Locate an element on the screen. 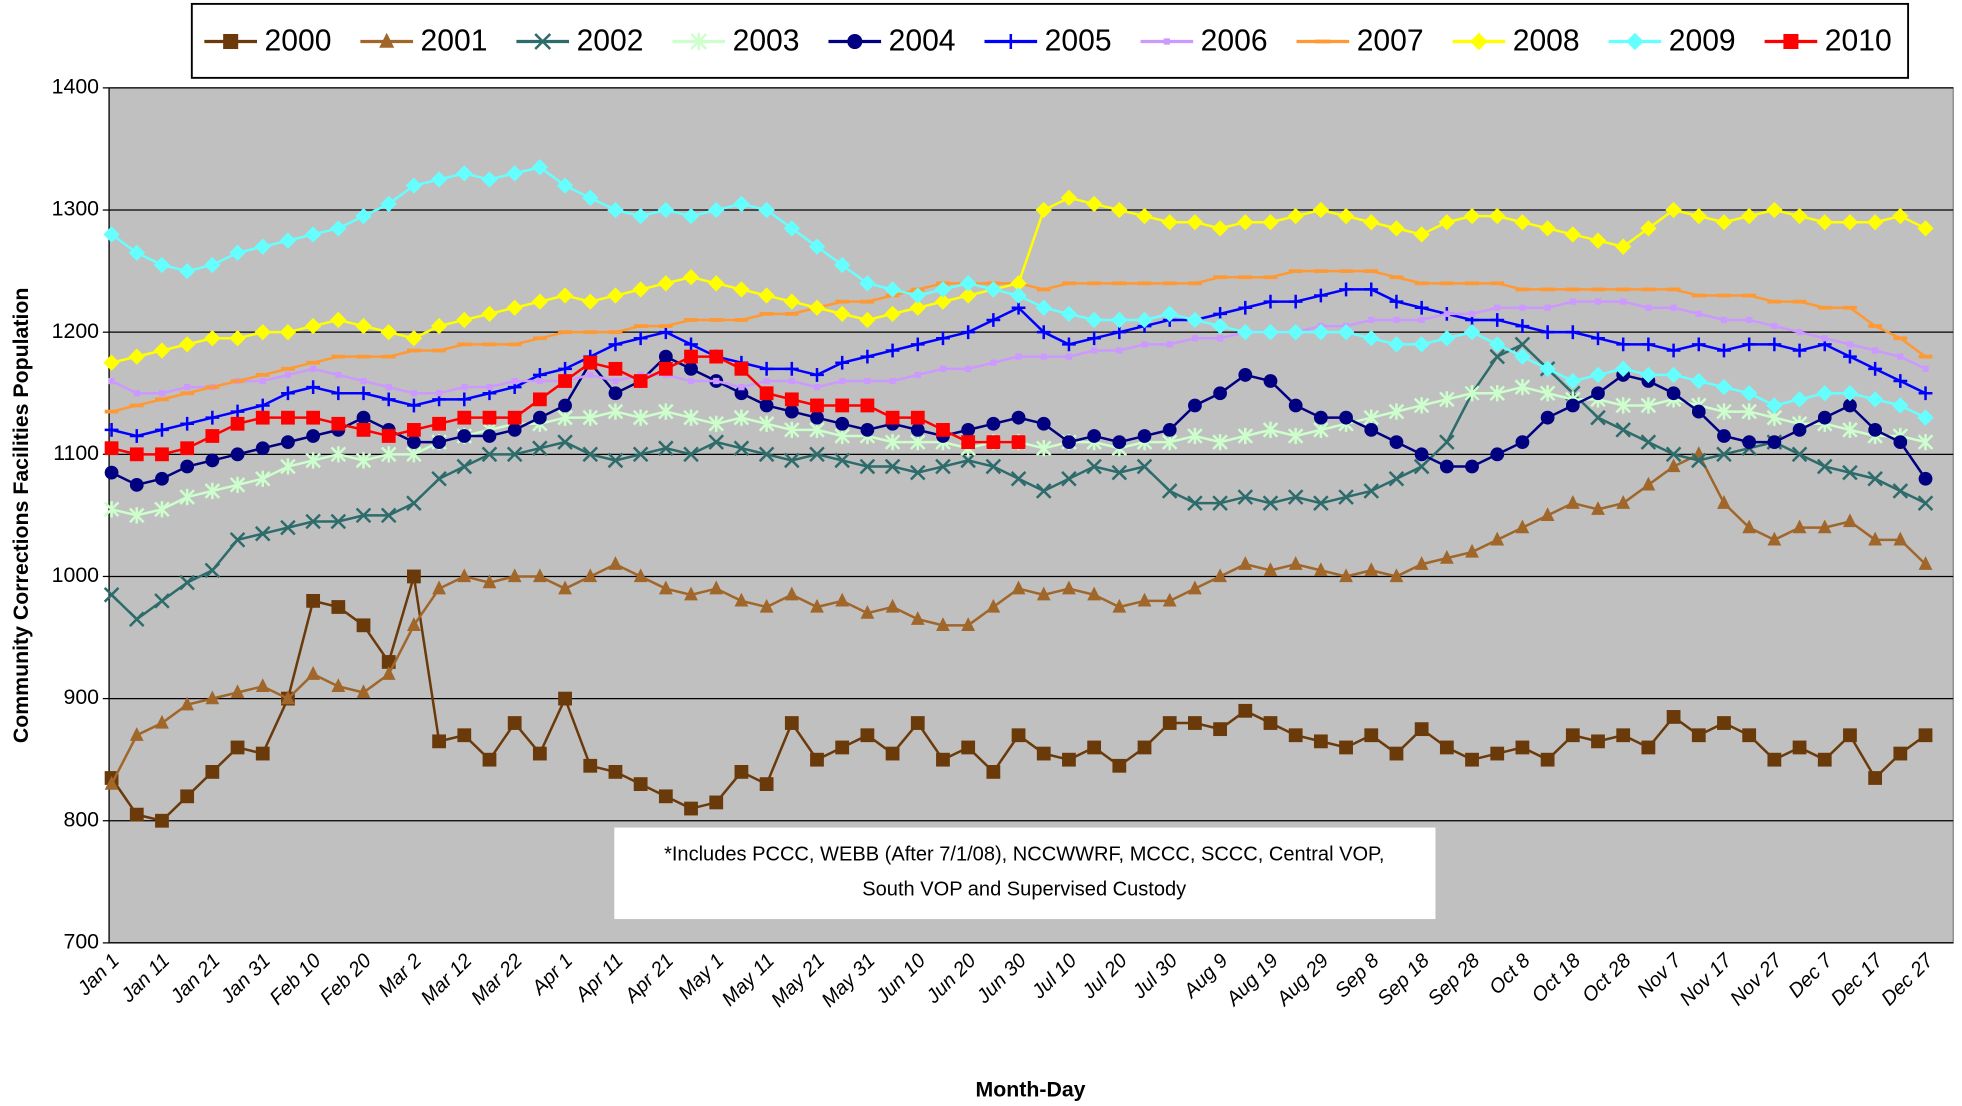 The height and width of the screenshot is (1106, 1962). x-tick-label: Nov 17 is located at coordinates (1706, 979).